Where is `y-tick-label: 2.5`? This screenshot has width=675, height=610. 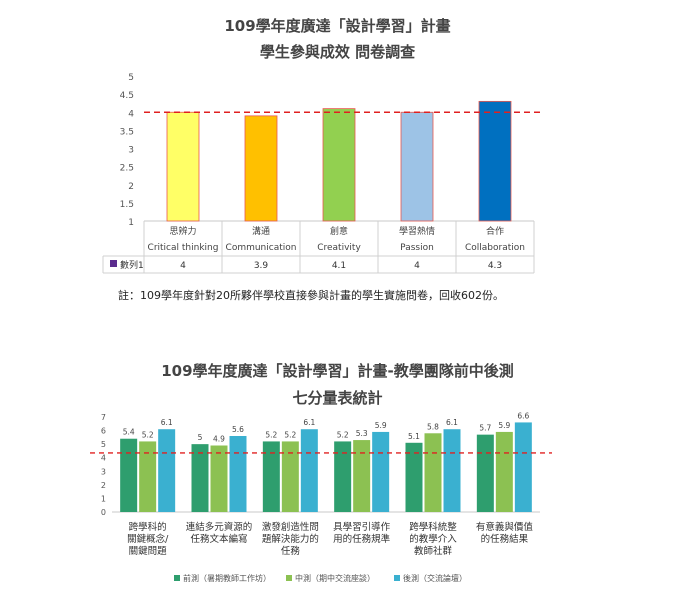
y-tick-label: 2.5 is located at coordinates (127, 169).